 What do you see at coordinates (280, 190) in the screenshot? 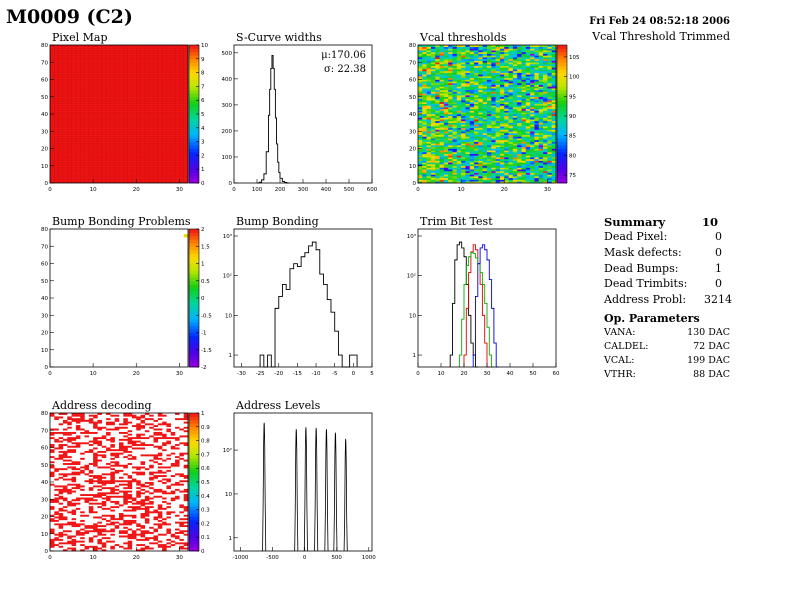
I see `x-tick-label: 200` at bounding box center [280, 190].